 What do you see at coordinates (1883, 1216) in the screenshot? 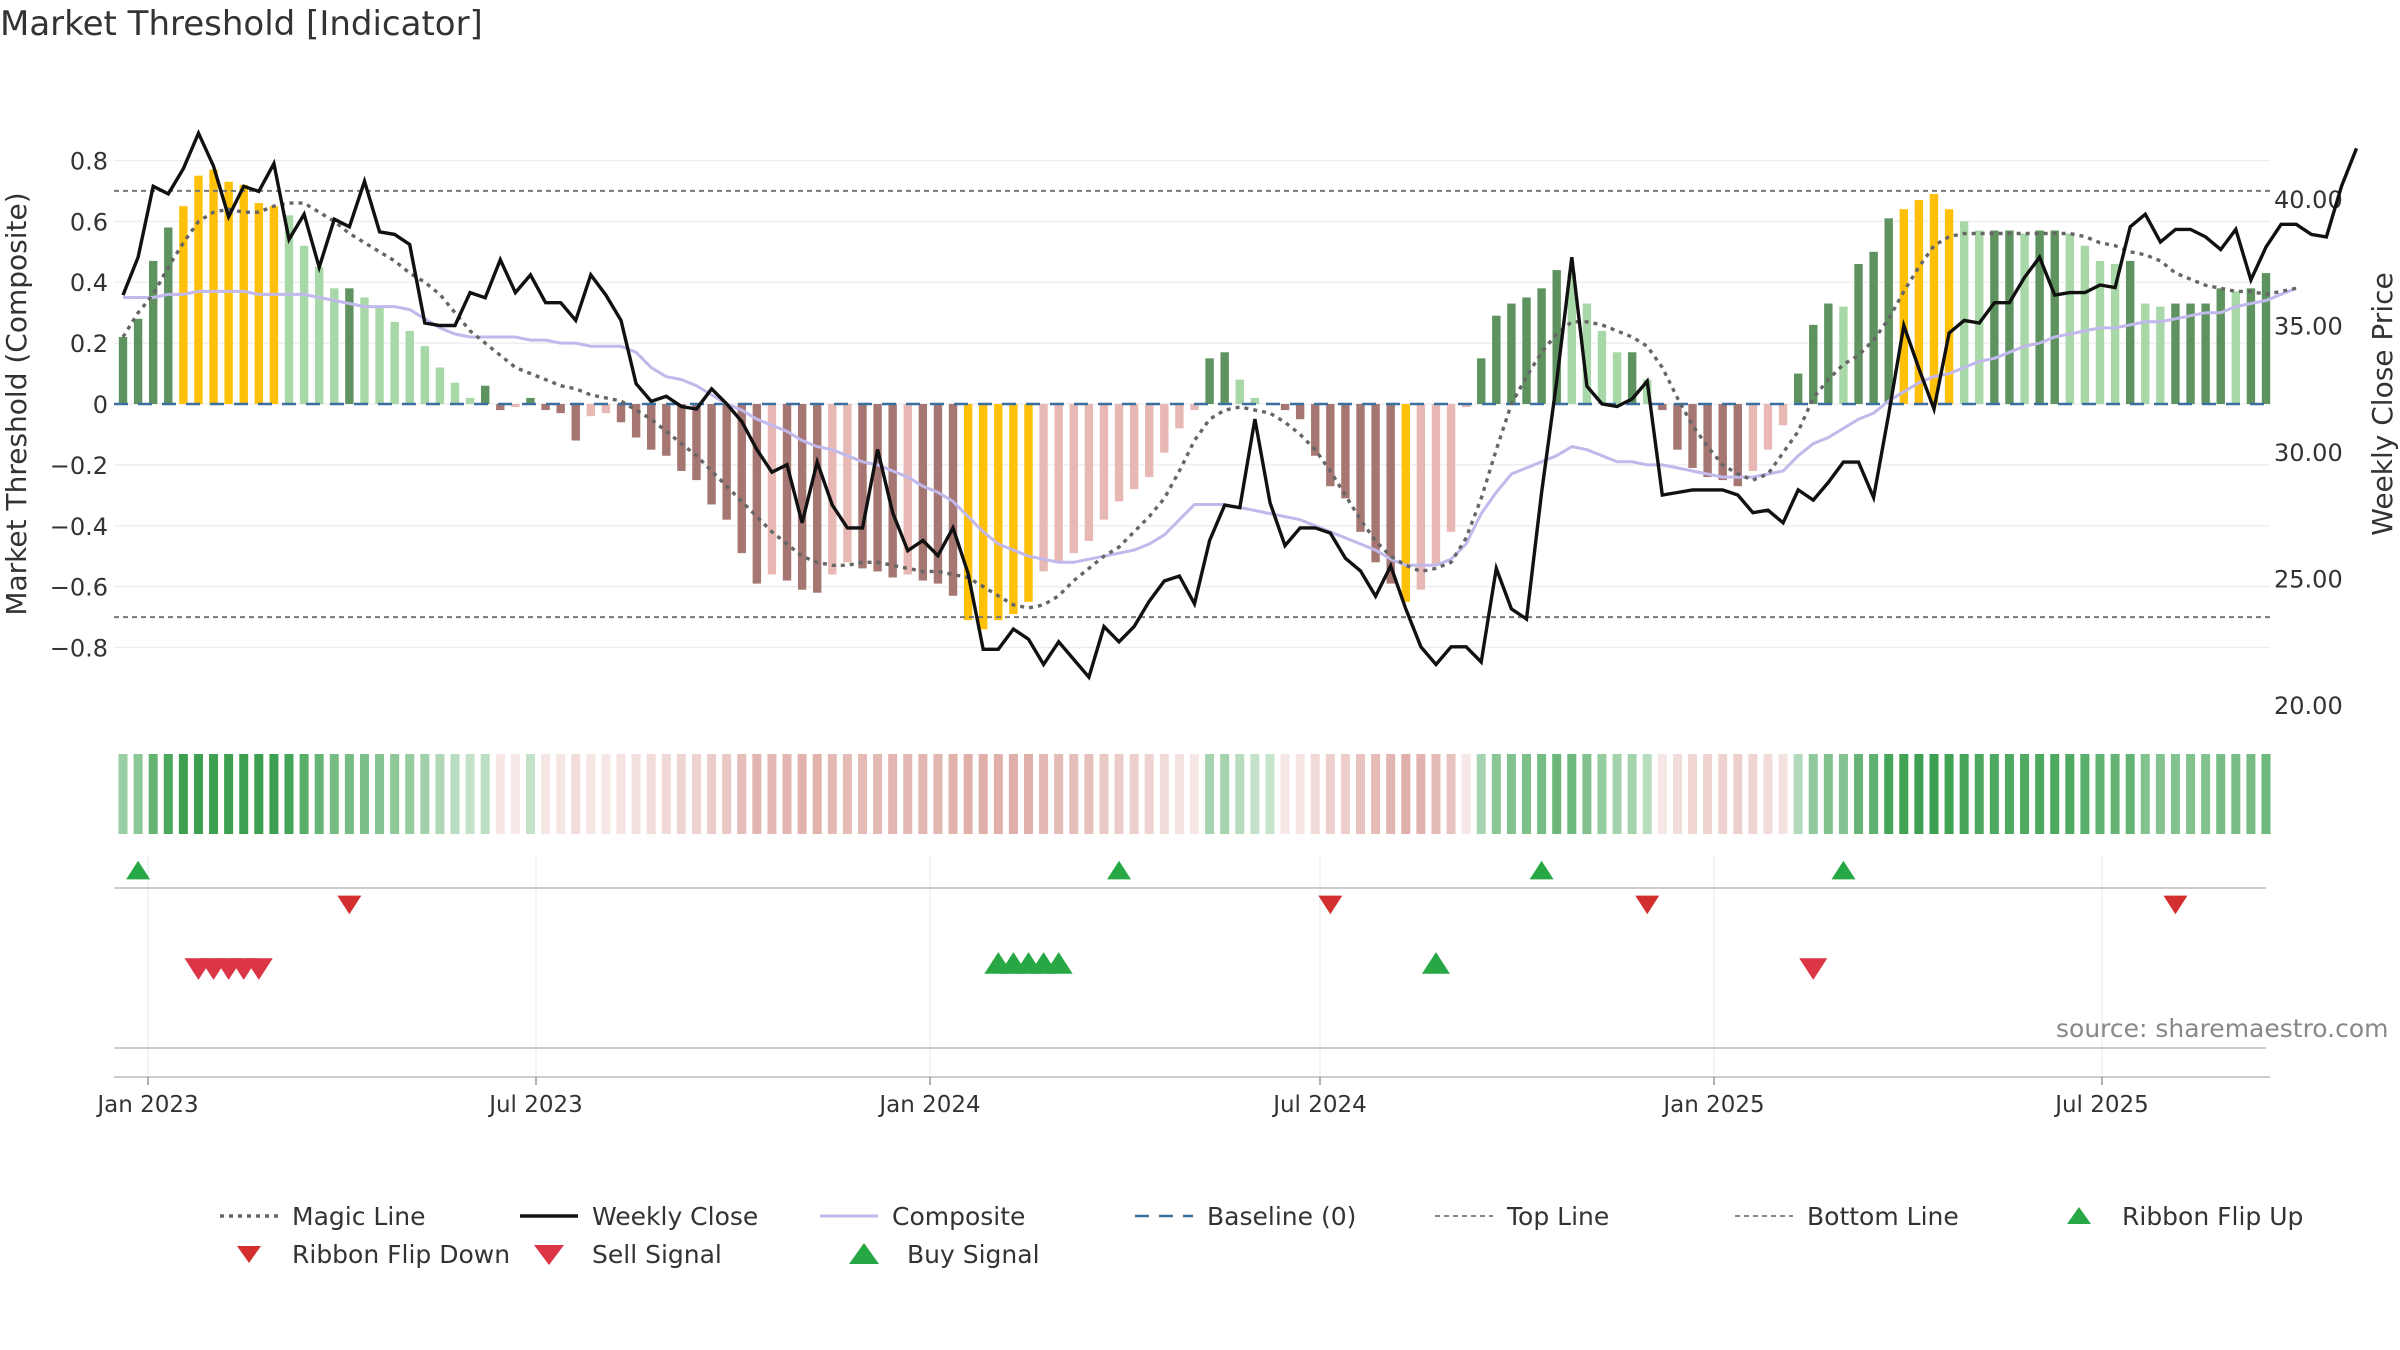
I see `legend-label: Bottom Line` at bounding box center [1883, 1216].